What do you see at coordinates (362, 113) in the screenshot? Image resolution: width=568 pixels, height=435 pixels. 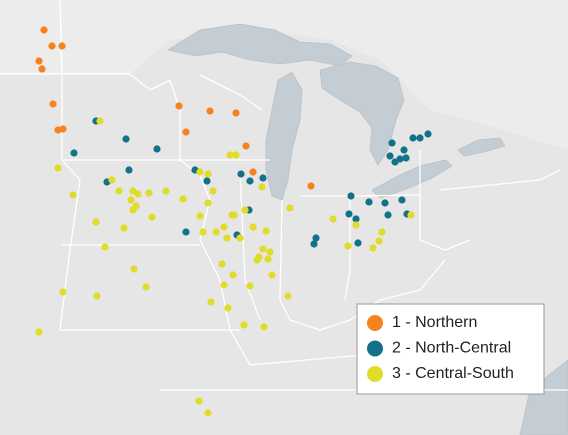 I see `lake-huron` at bounding box center [362, 113].